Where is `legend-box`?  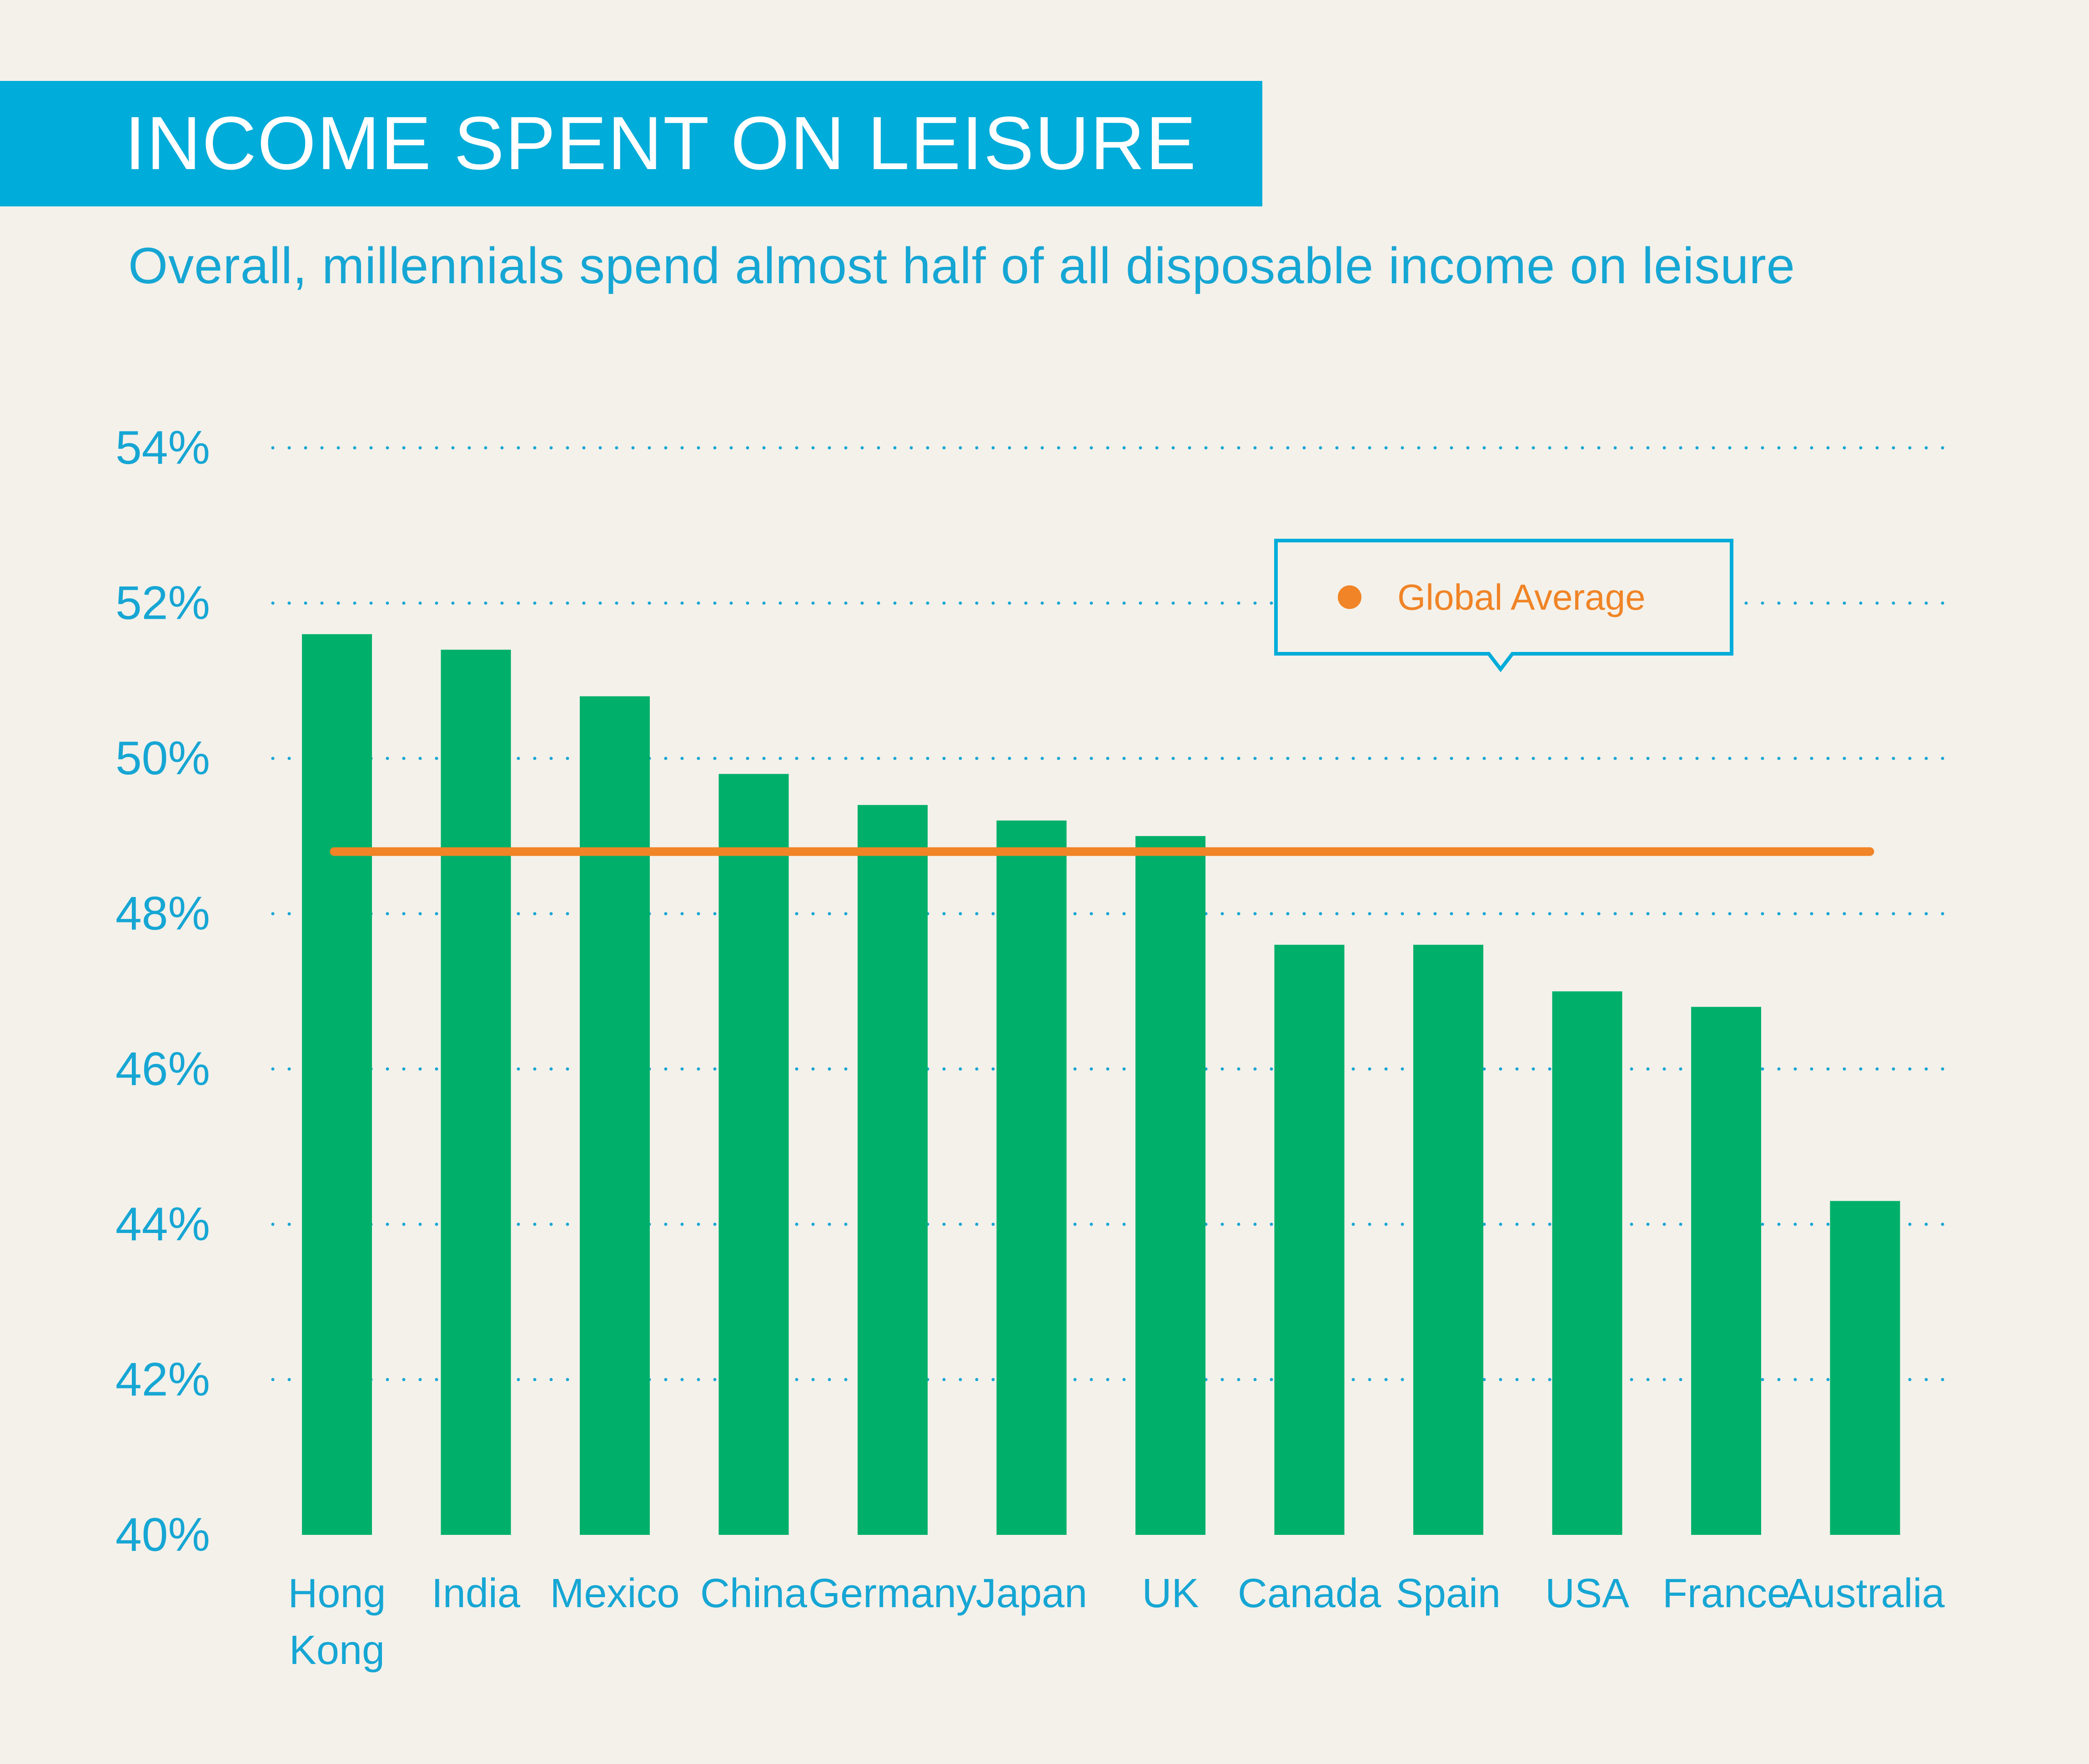 legend-box is located at coordinates (1503, 605).